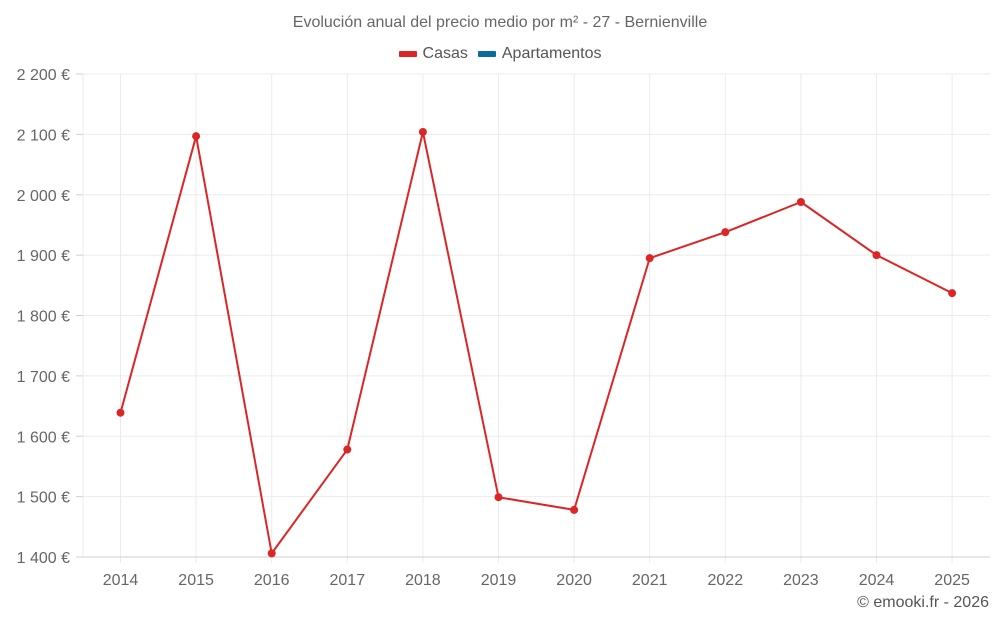 This screenshot has height=625, width=1000. I want to click on x-tick-label: 2024, so click(877, 580).